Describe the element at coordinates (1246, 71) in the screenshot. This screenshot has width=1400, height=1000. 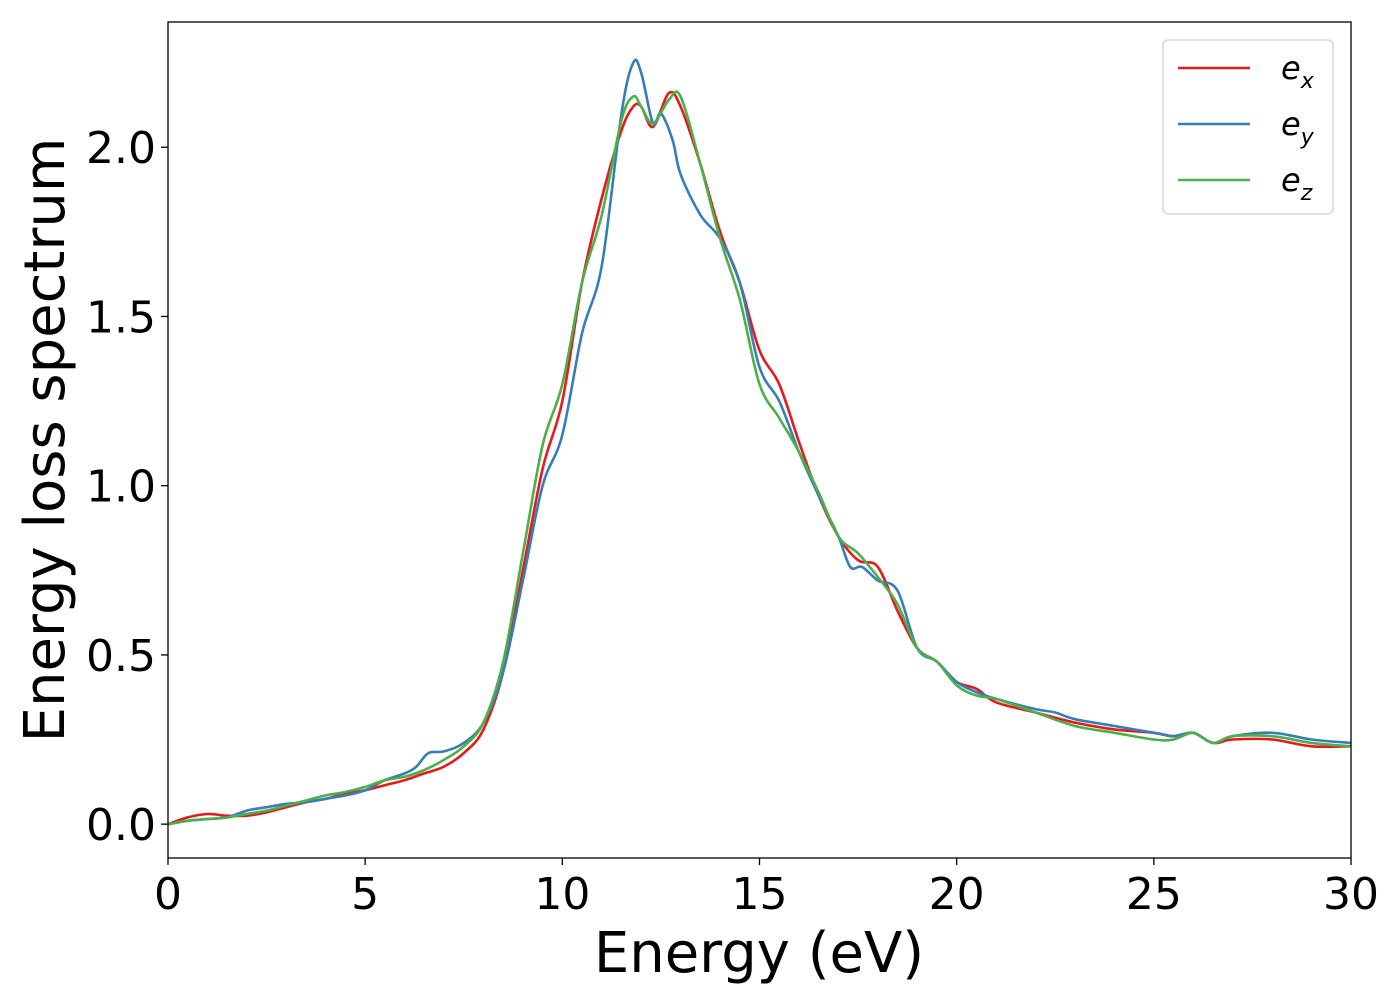
I see `legend-item-e-x: ex` at that location.